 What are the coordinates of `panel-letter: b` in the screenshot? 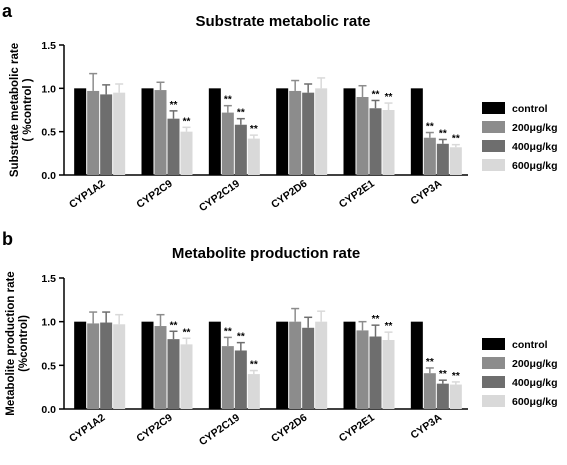 It's located at (7, 239).